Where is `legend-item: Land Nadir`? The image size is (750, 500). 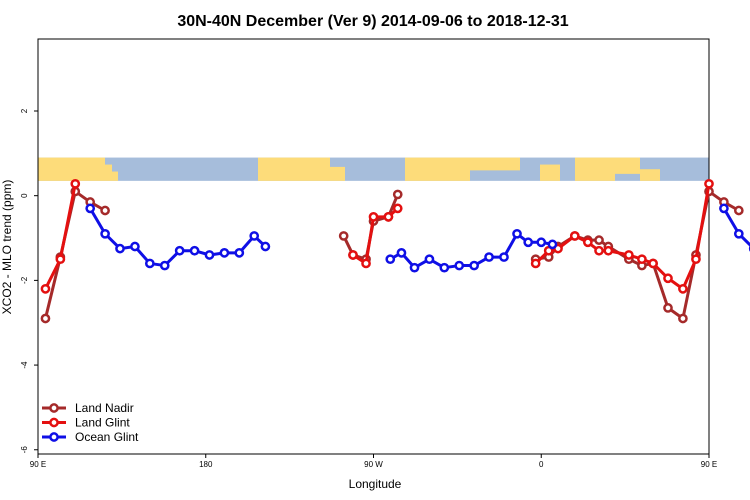 legend-item: Land Nadir is located at coordinates (88, 408).